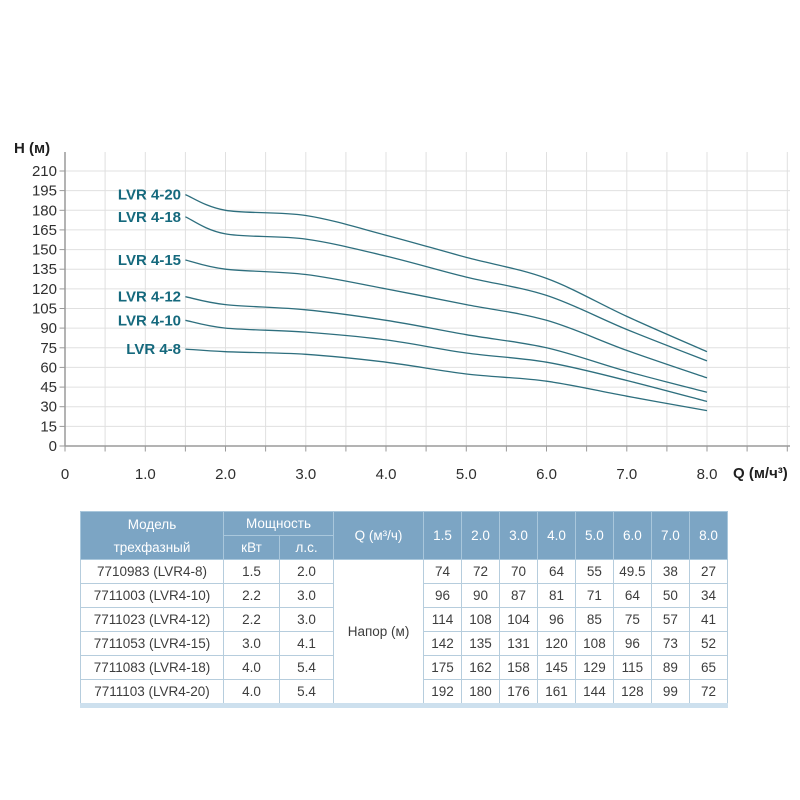  What do you see at coordinates (707, 474) in the screenshot?
I see `x-tick-label: 8.0` at bounding box center [707, 474].